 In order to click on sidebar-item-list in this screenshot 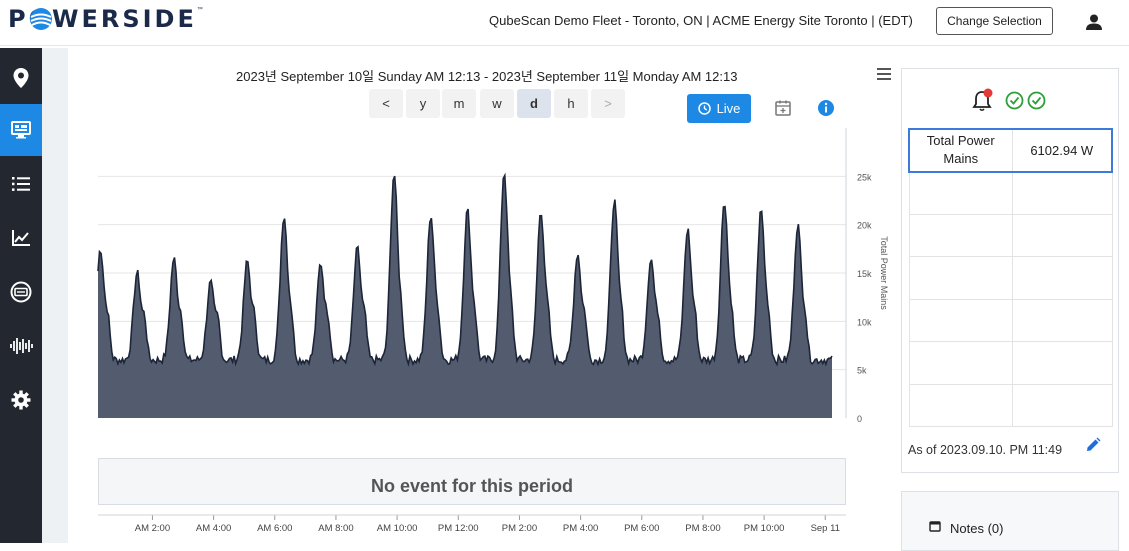, I will do `click(21, 184)`.